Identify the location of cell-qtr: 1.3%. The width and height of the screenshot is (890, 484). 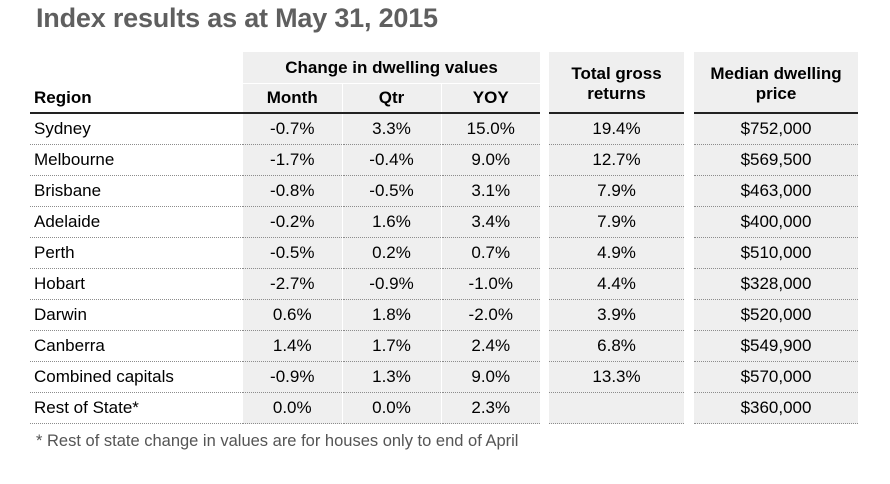
(391, 377).